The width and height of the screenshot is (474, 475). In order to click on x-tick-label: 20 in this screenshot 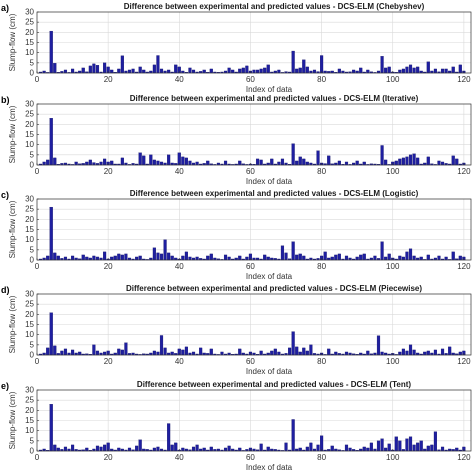, I will do `click(108, 79)`.